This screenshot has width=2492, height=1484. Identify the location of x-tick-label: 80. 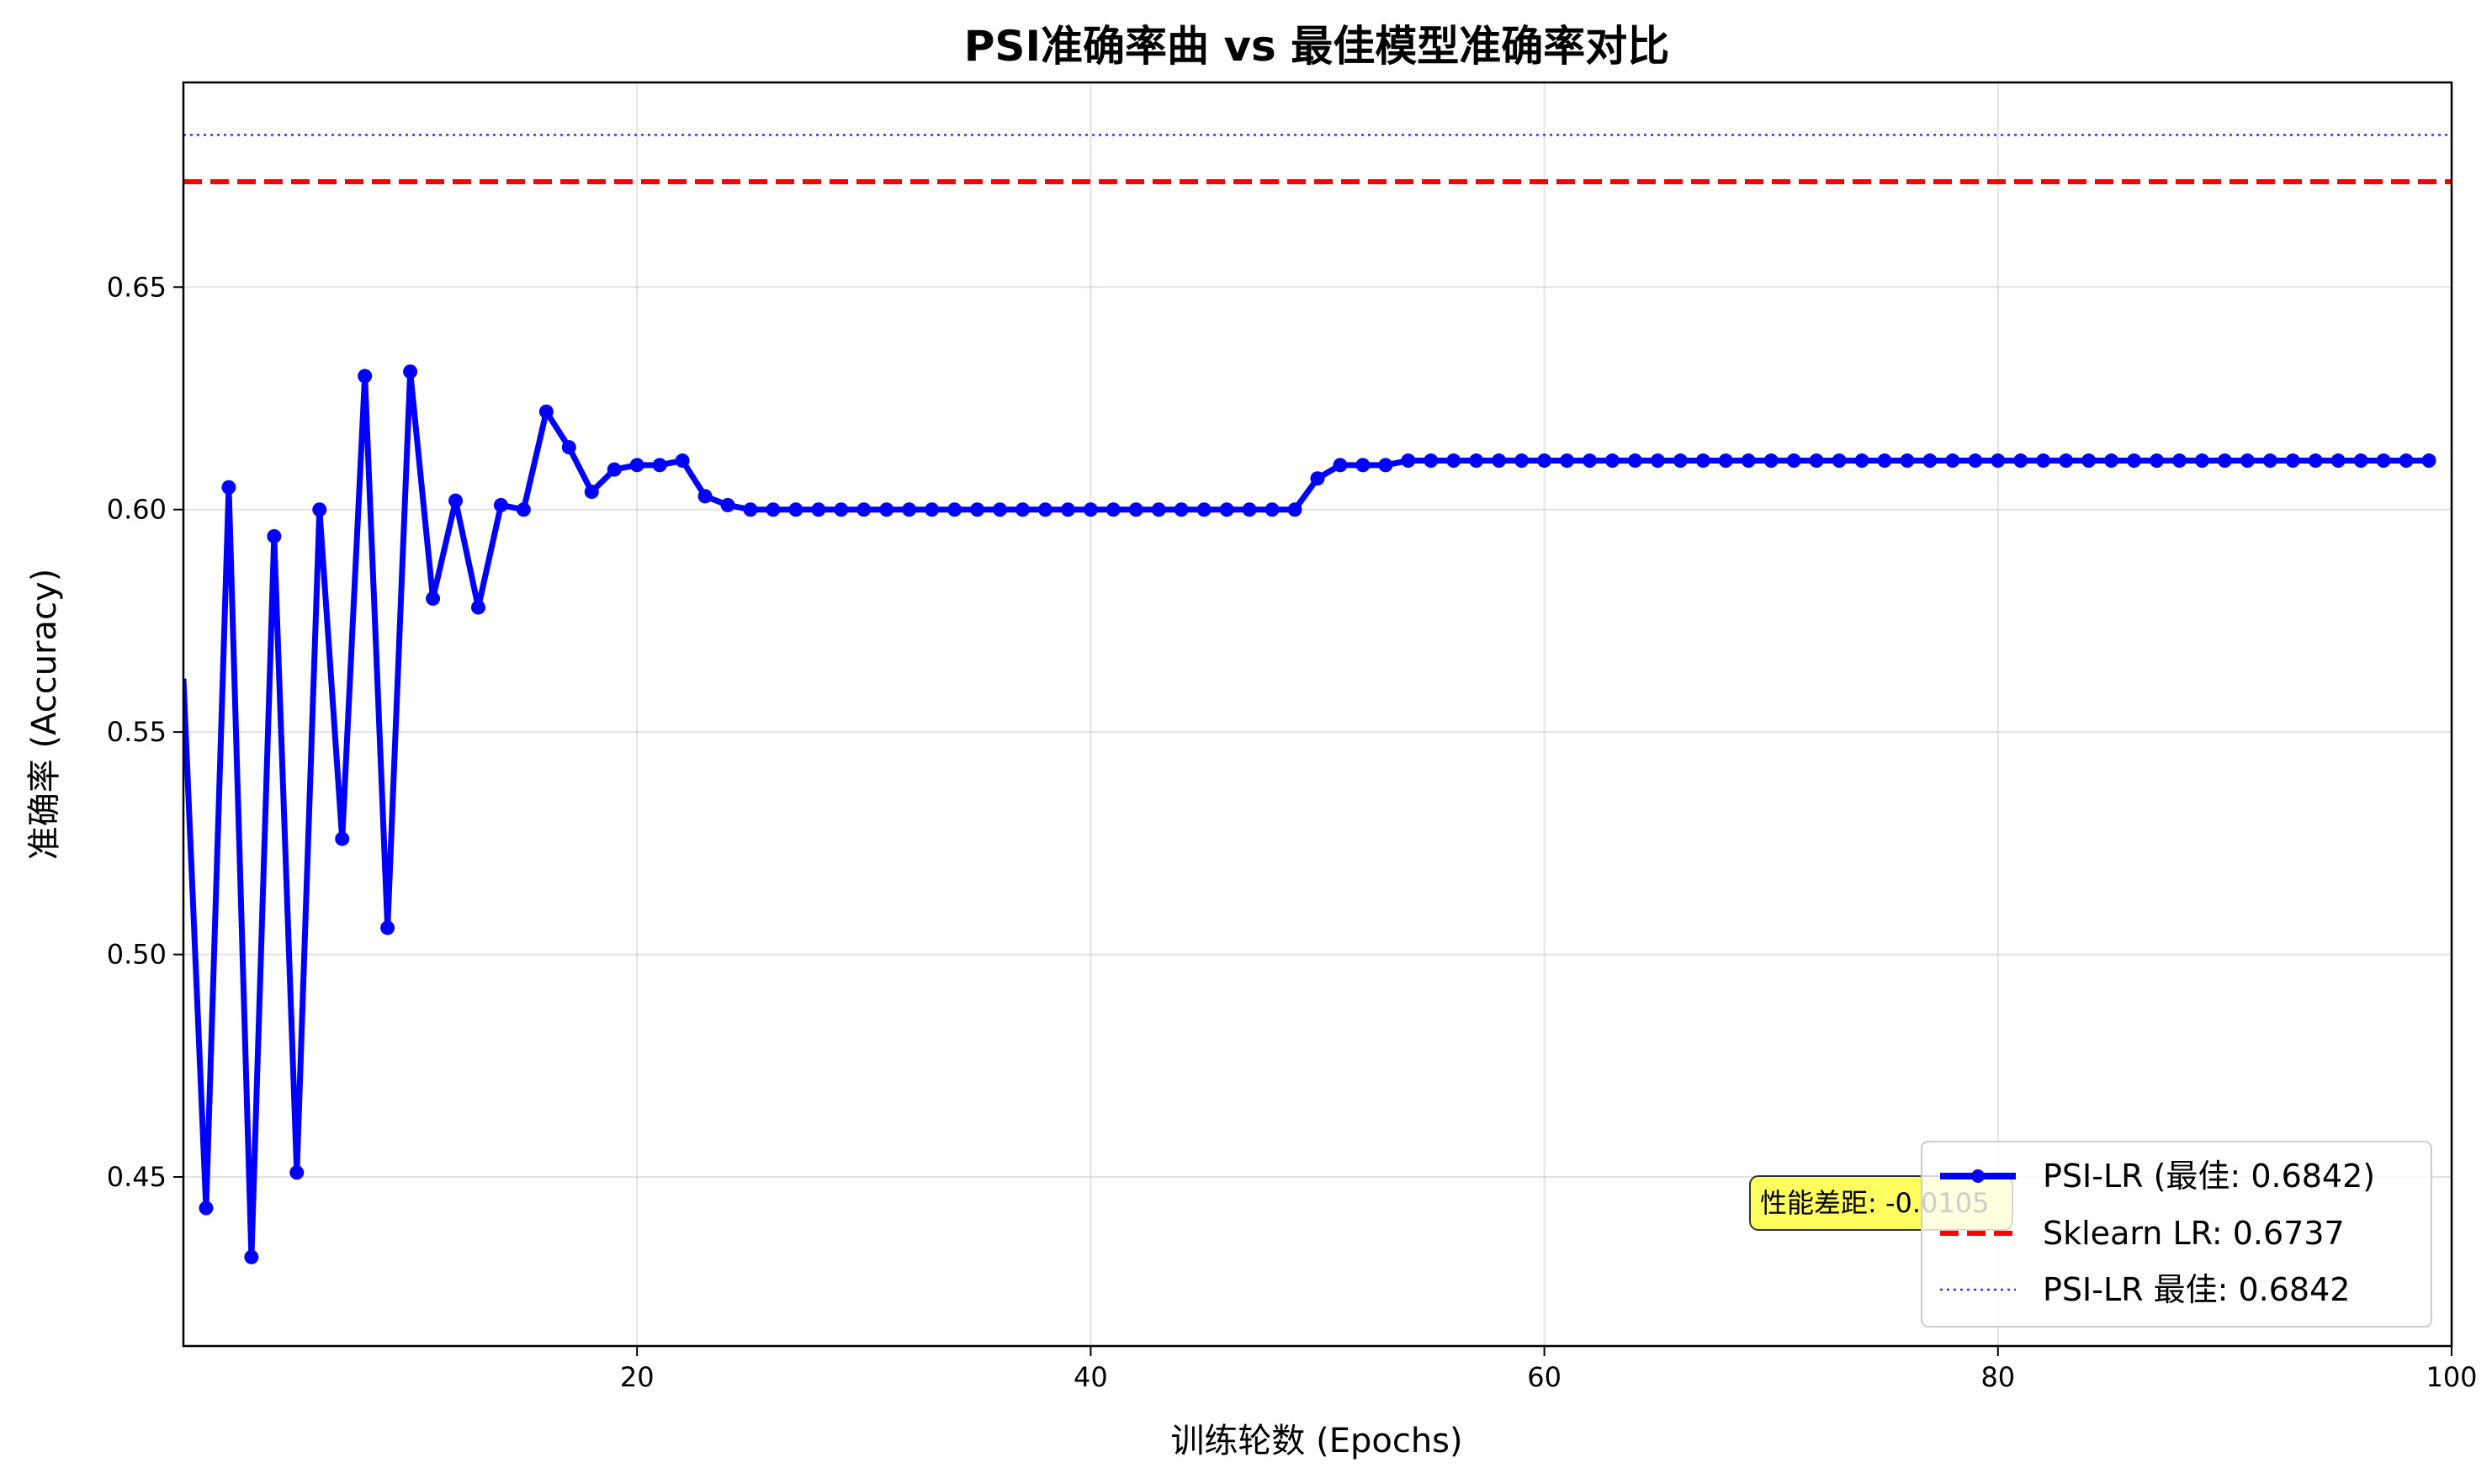
(1998, 1377).